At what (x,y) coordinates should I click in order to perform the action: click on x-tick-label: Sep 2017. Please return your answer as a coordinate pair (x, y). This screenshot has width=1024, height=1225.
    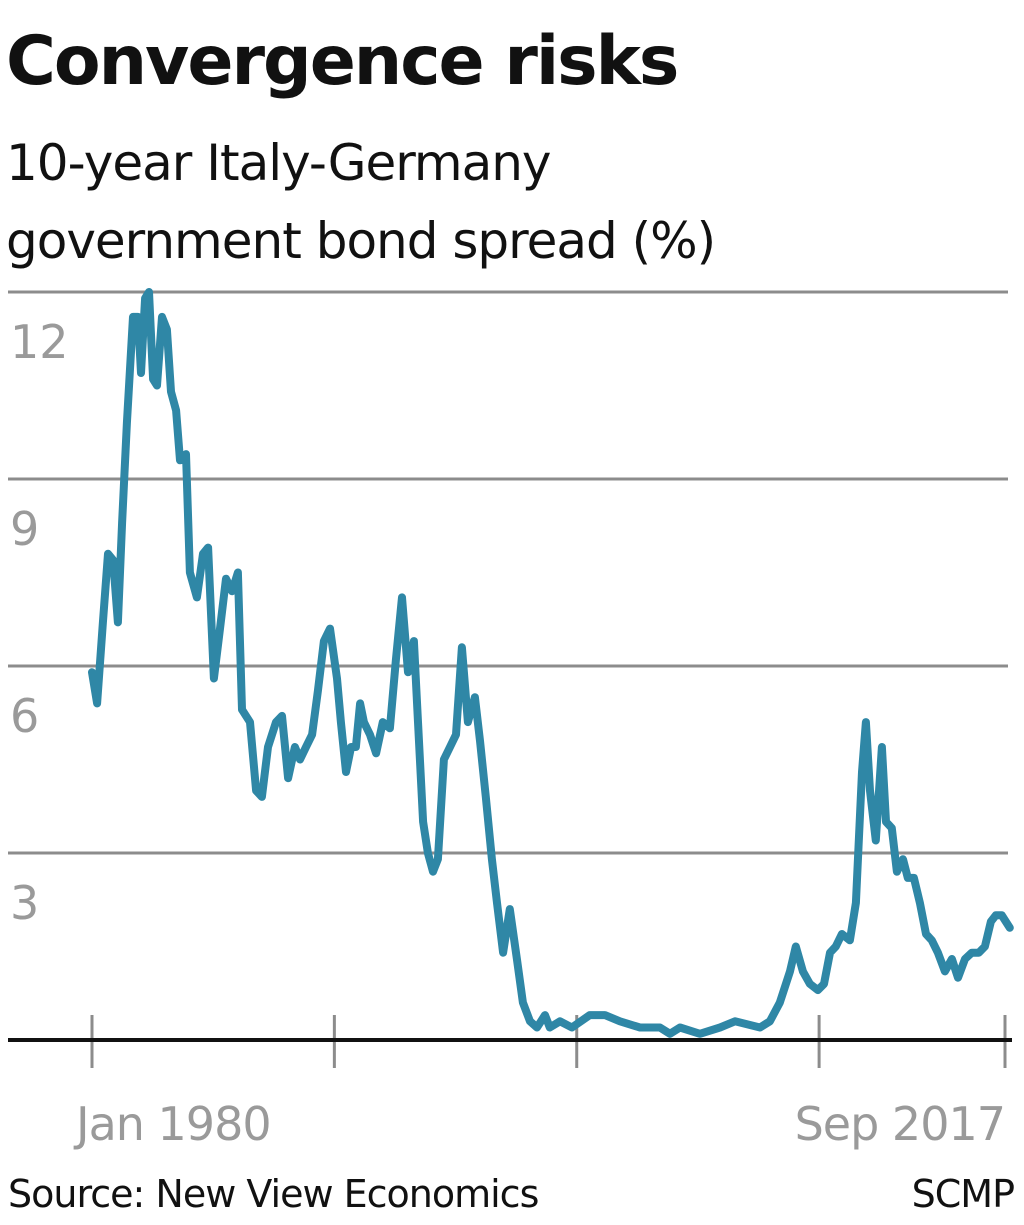
    Looking at the image, I should click on (900, 1124).